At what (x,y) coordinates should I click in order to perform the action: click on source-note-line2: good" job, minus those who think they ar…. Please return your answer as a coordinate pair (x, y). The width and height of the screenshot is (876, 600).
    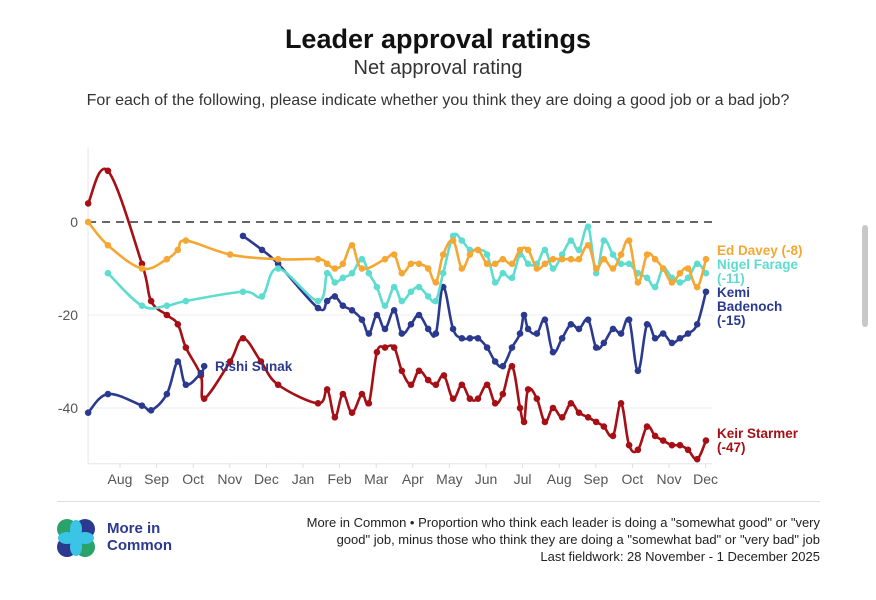
    Looking at the image, I should click on (578, 539).